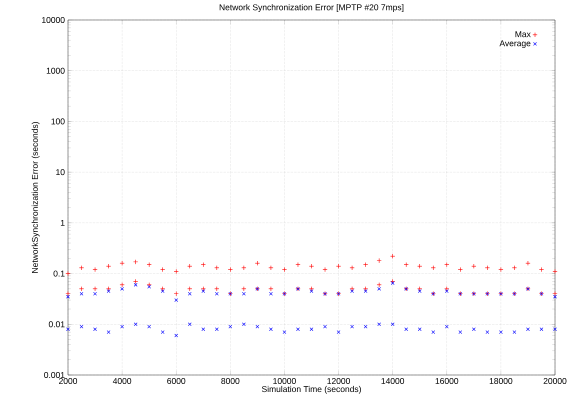  What do you see at coordinates (555, 381) in the screenshot?
I see `x-tick-label: 20000` at bounding box center [555, 381].